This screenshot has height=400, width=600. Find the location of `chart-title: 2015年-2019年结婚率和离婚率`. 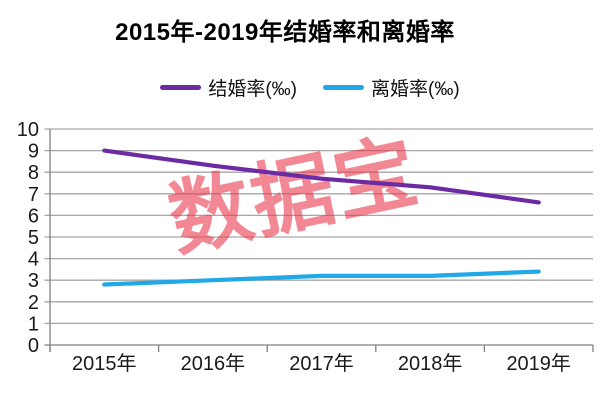

chart-title: 2015年-2019年结婚率和离婚率 is located at coordinates (285, 32).